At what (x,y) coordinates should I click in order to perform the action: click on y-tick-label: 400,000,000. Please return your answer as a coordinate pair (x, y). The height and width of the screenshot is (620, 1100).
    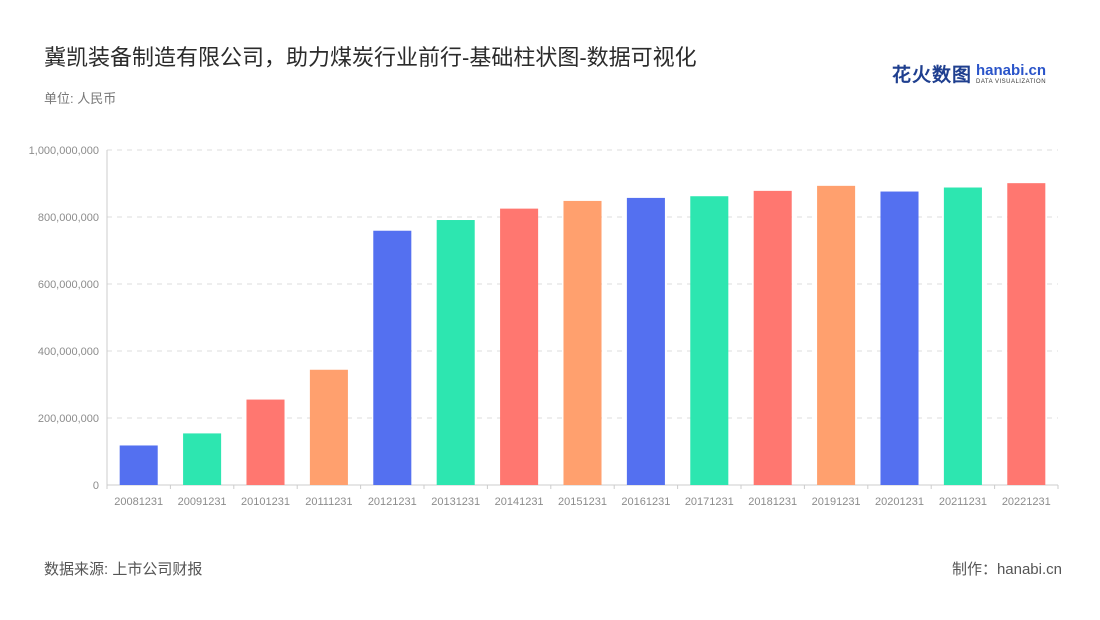
    Looking at the image, I should click on (68, 352).